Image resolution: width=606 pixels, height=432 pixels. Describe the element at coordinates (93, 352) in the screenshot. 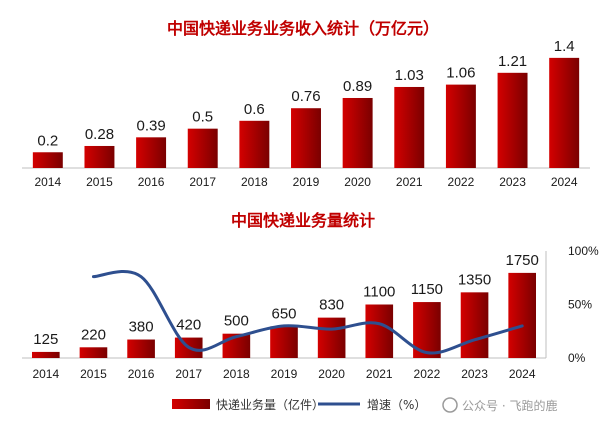

I see `bottom-bar-2015` at that location.